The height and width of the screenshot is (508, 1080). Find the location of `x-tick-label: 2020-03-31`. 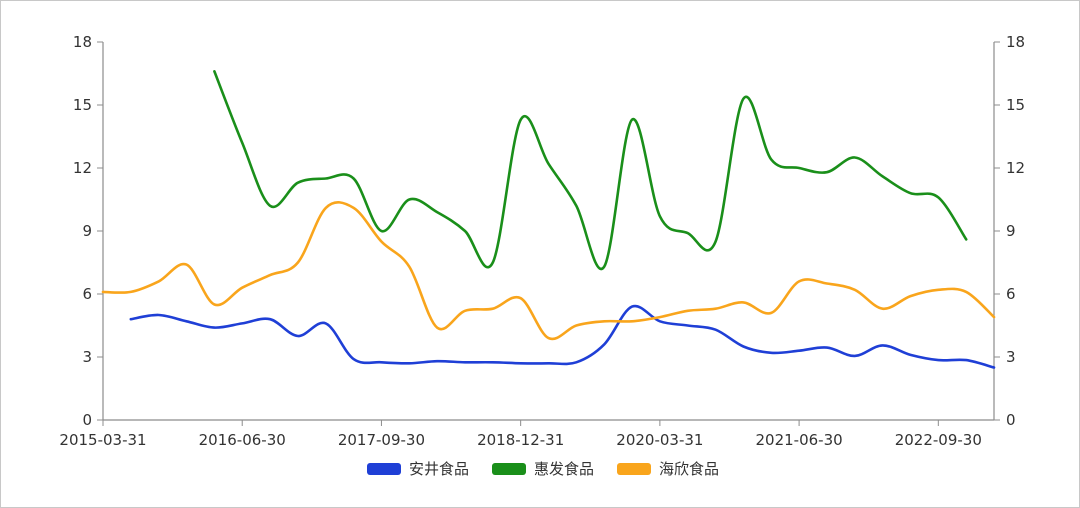

x-tick-label: 2020-03-31 is located at coordinates (659, 440).